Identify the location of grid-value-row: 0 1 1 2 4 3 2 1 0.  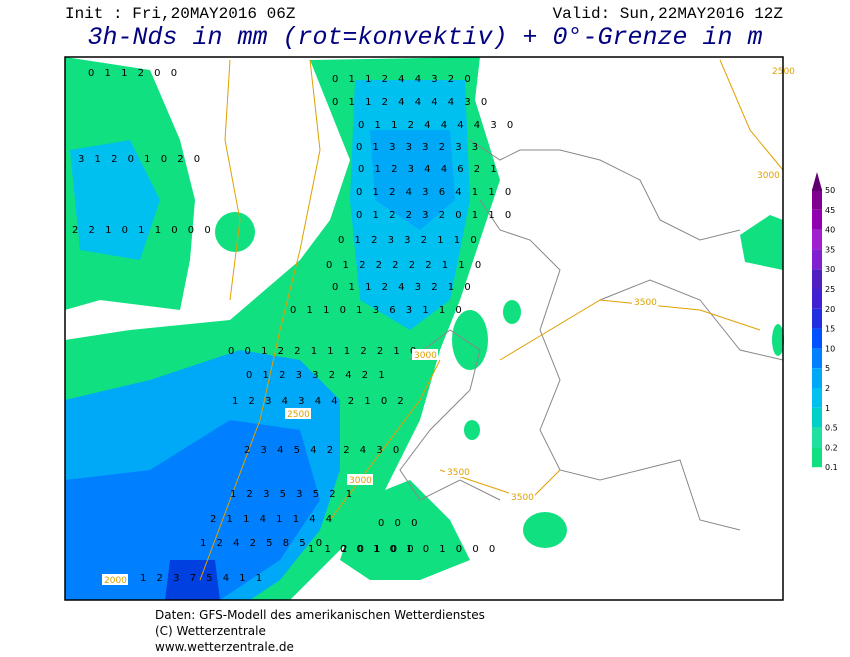
(403, 287).